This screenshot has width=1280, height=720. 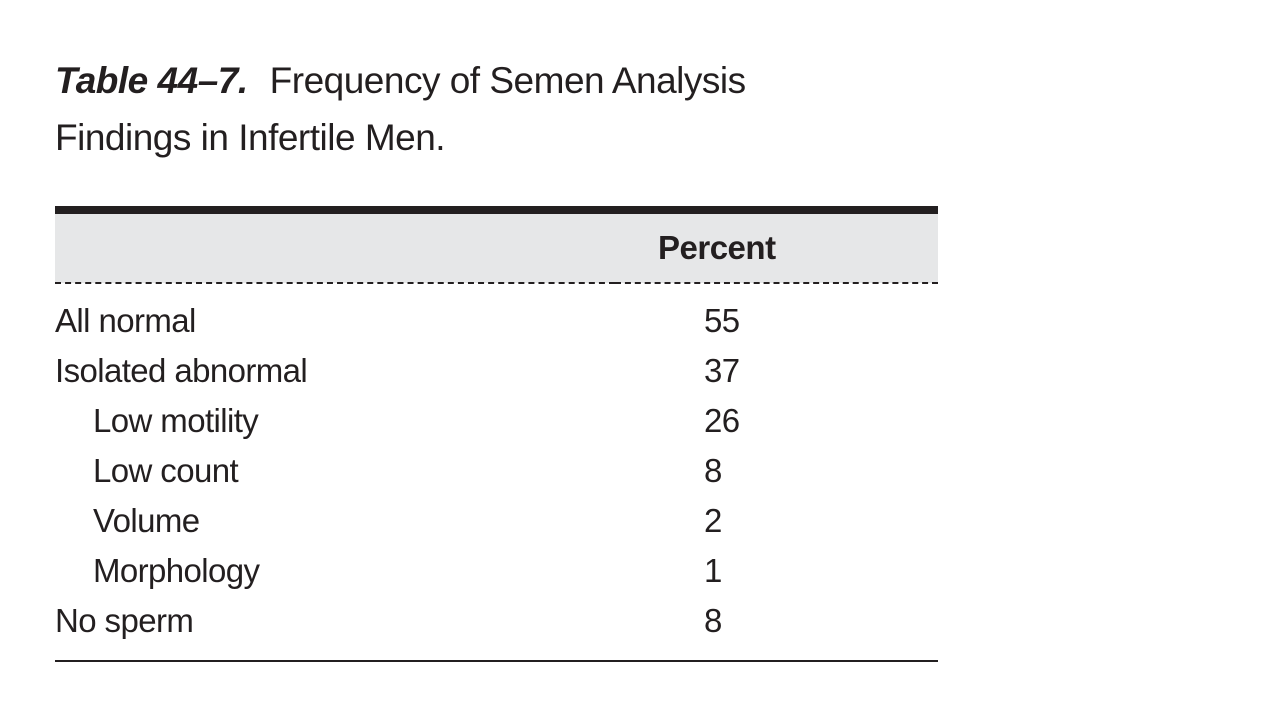 I want to click on row-label-indented: Morphology, so click(x=176, y=570).